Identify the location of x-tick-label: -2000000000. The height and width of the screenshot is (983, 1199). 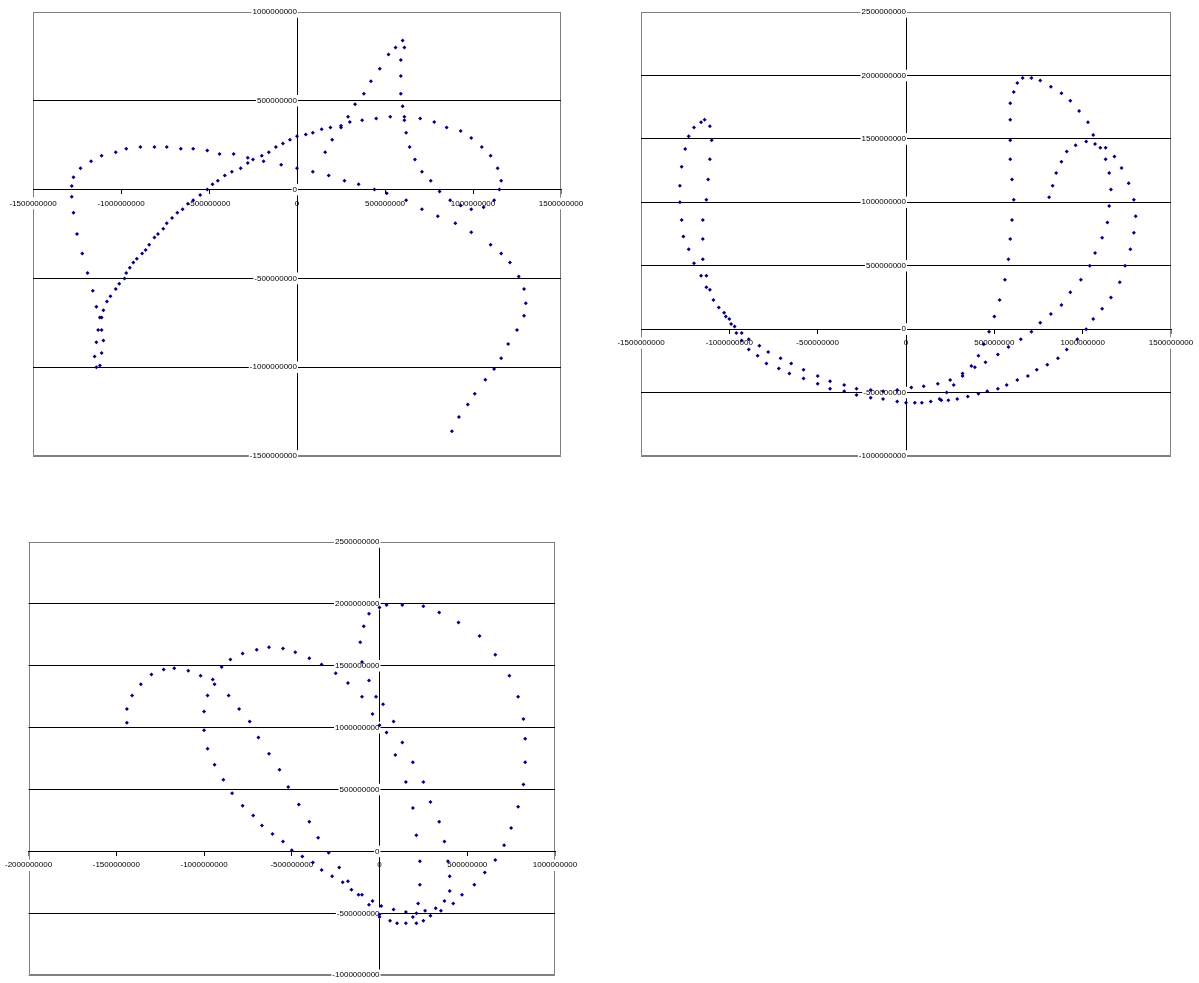
(29, 865).